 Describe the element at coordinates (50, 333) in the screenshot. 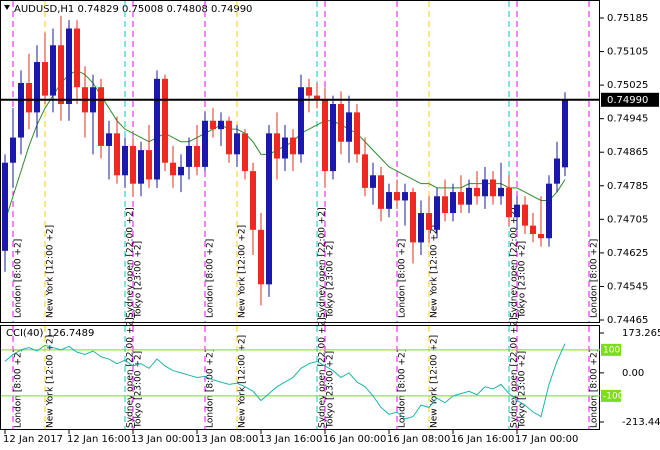

I see `indicator-title: CCI(40) 126.7489` at that location.